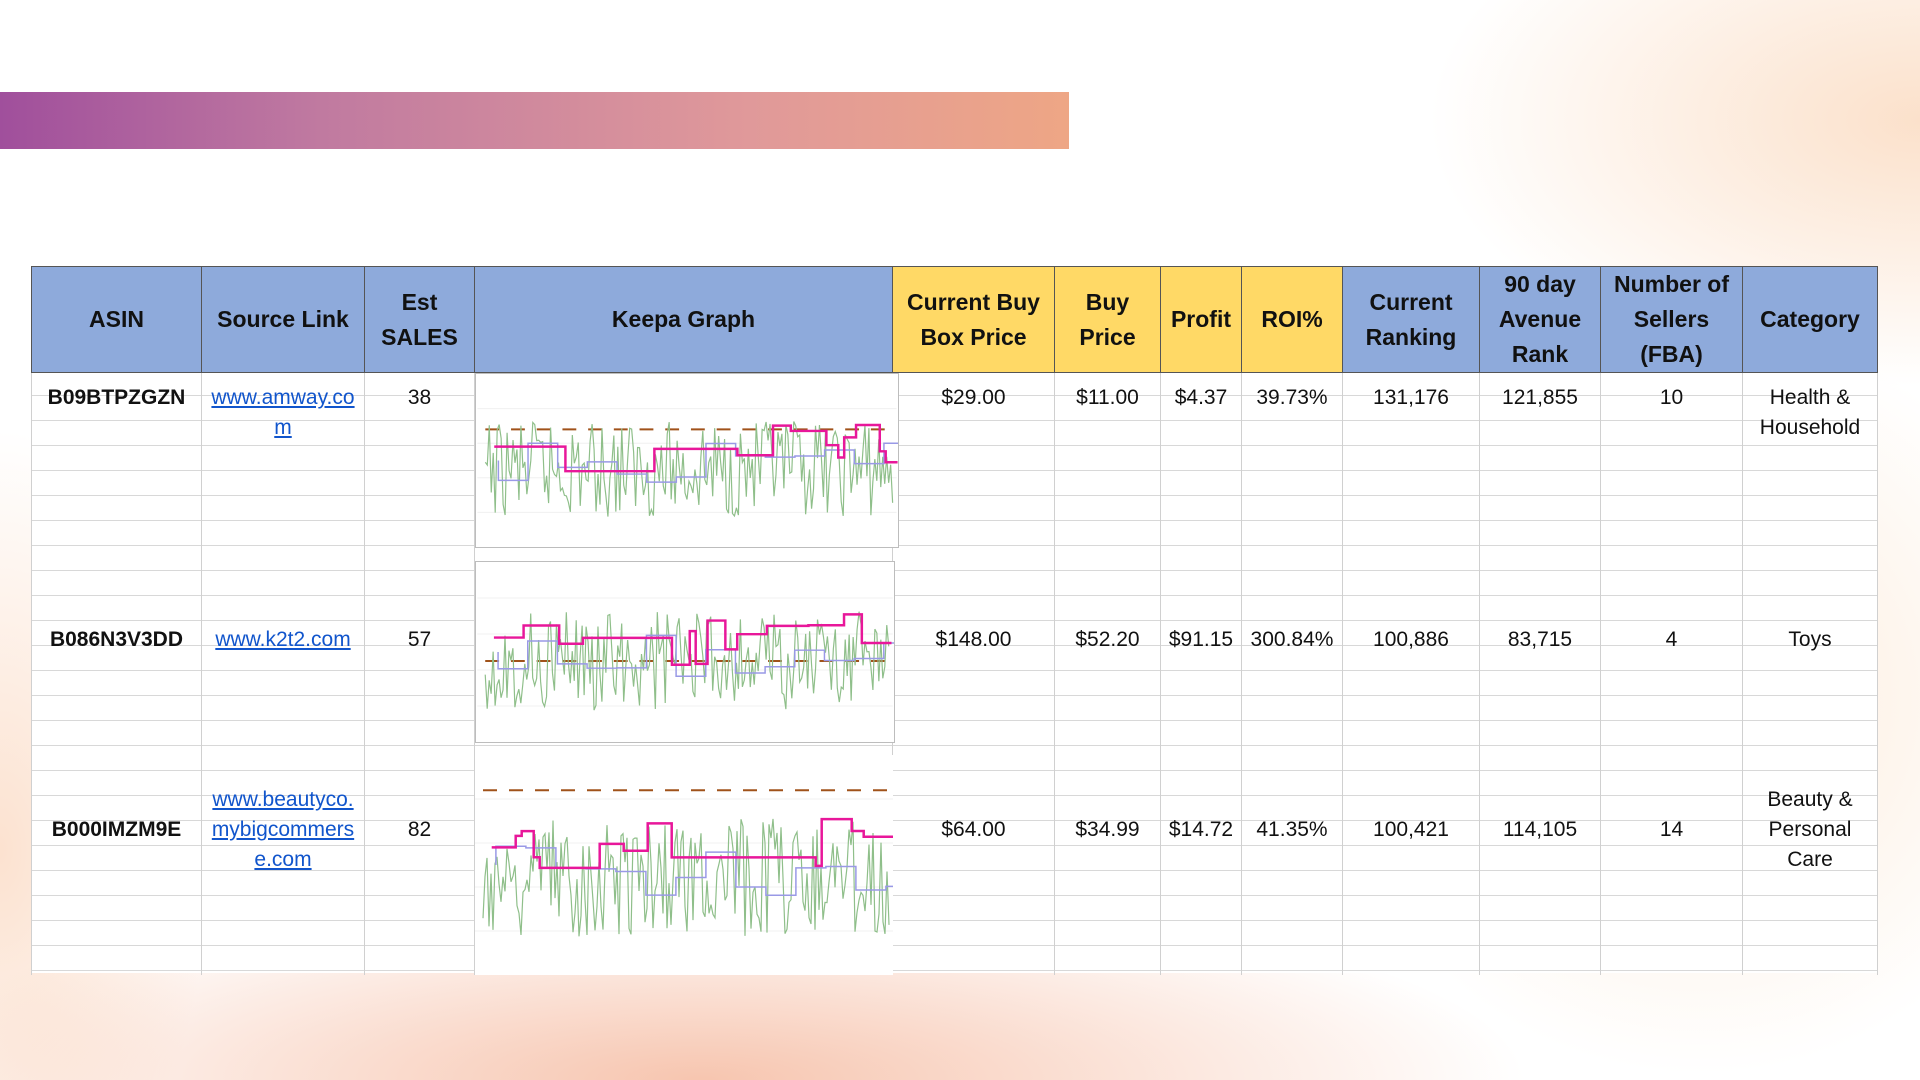 Image resolution: width=1920 pixels, height=1080 pixels. Describe the element at coordinates (1540, 864) in the screenshot. I see `avg-rank-cell: 114,105` at that location.